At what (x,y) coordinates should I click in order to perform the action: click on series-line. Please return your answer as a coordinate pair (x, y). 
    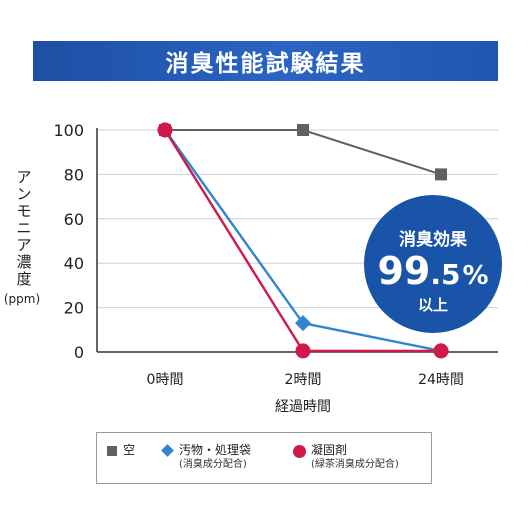
    Looking at the image, I should click on (303, 152).